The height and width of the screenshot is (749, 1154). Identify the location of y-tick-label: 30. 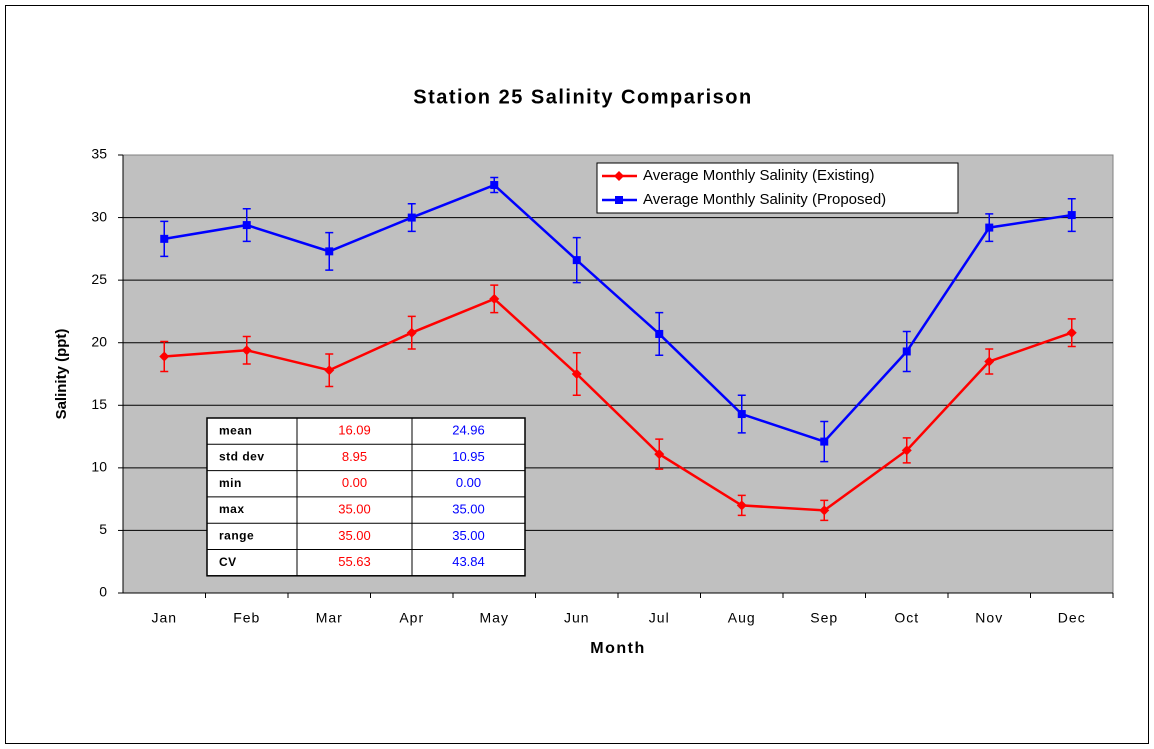
(99, 216).